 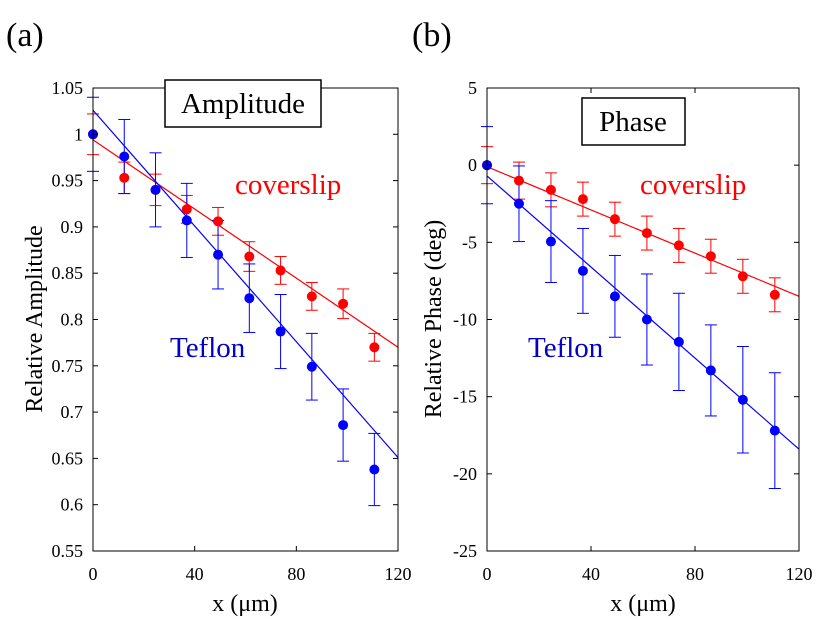 What do you see at coordinates (68, 458) in the screenshot?
I see `panel-0-ytick-label: 0.65` at bounding box center [68, 458].